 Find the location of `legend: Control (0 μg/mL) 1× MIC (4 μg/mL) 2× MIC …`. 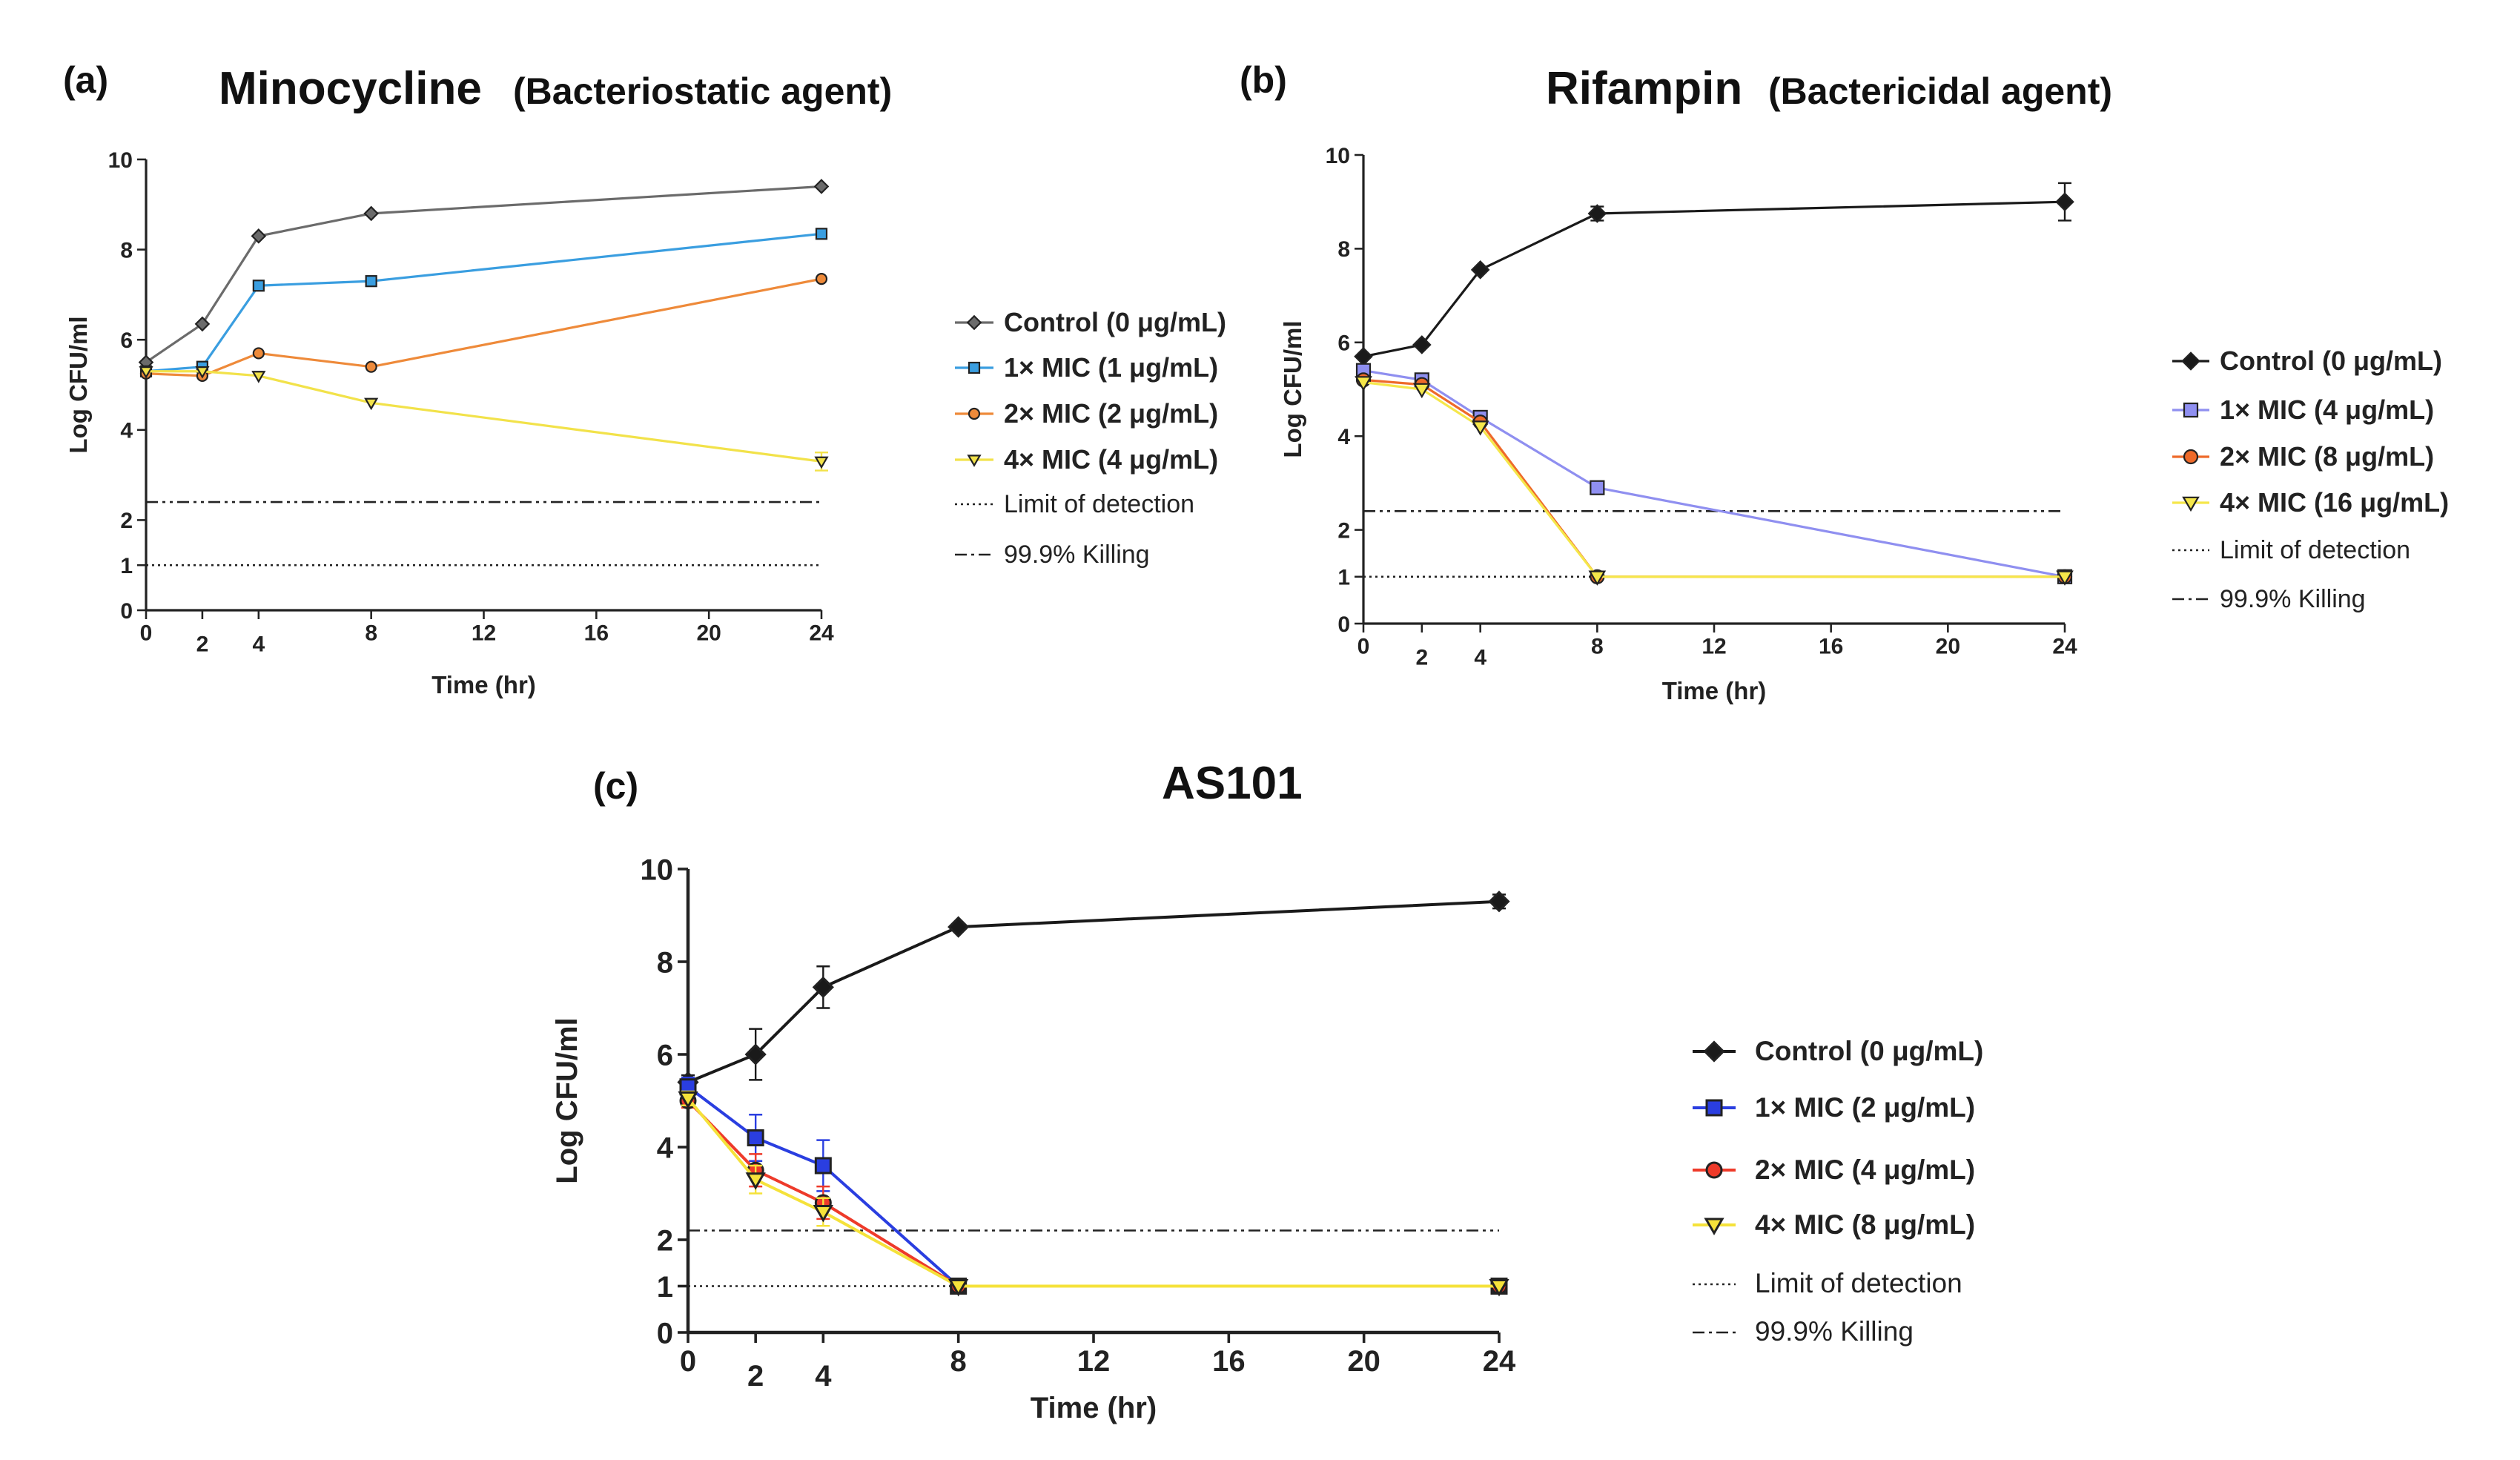

legend: Control (0 μg/mL) 1× MIC (4 μg/mL) 2× MIC … is located at coordinates (2310, 480).